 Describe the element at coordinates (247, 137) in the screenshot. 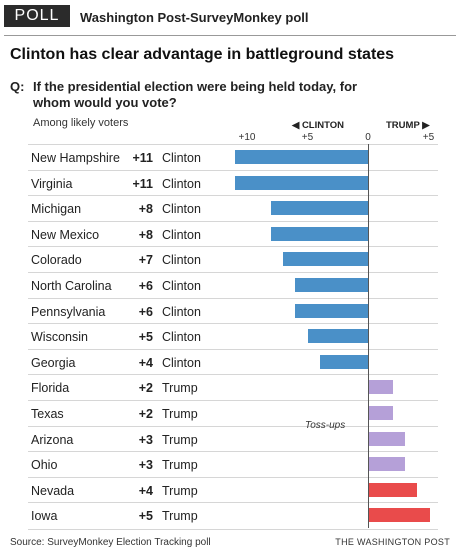

I see `x-tick-label: +10` at that location.